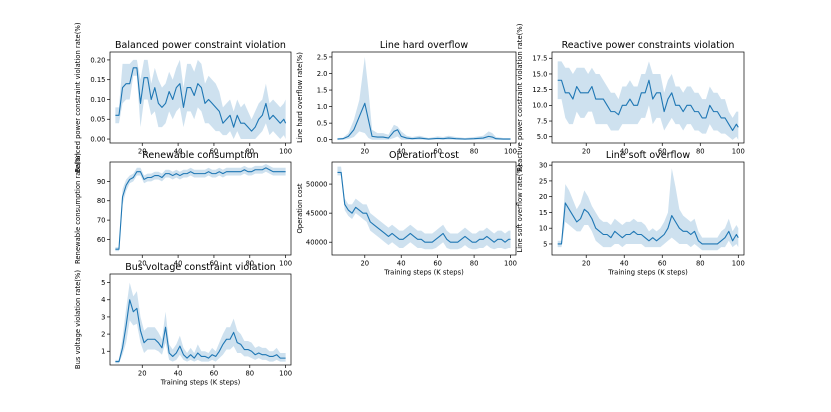 The height and width of the screenshot is (412, 831). What do you see at coordinates (101, 221) in the screenshot?
I see `y-tick-label: 70` at bounding box center [101, 221].